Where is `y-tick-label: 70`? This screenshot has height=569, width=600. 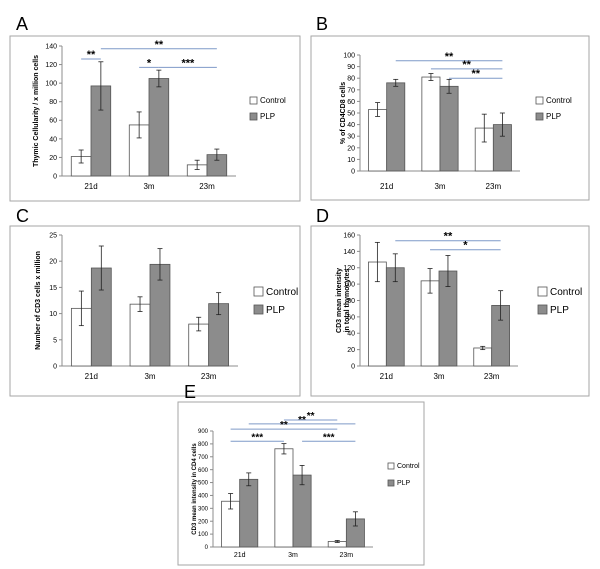
y-tick-label: 70 is located at coordinates (351, 90).